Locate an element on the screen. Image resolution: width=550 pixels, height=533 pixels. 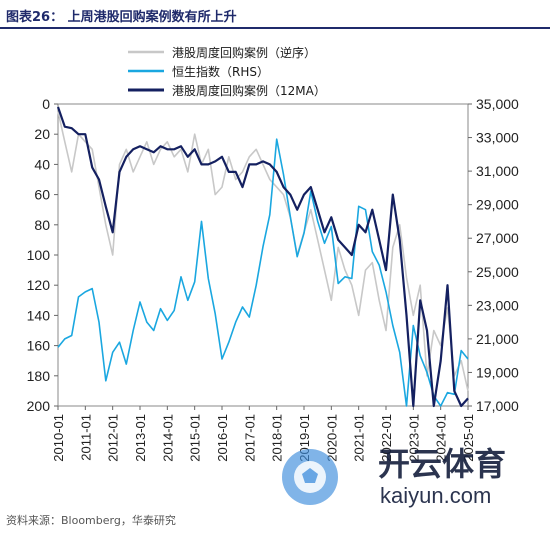
legend-label-1: 港股周度回购案例（逆序） is located at coordinates (244, 52).